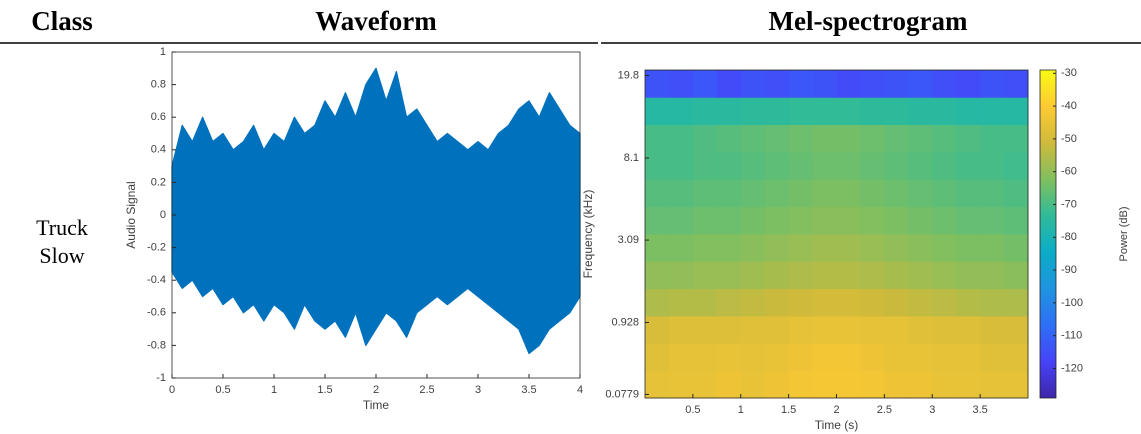 The height and width of the screenshot is (434, 1141). What do you see at coordinates (837, 425) in the screenshot?
I see `x-axis-label: Time (s)` at bounding box center [837, 425].